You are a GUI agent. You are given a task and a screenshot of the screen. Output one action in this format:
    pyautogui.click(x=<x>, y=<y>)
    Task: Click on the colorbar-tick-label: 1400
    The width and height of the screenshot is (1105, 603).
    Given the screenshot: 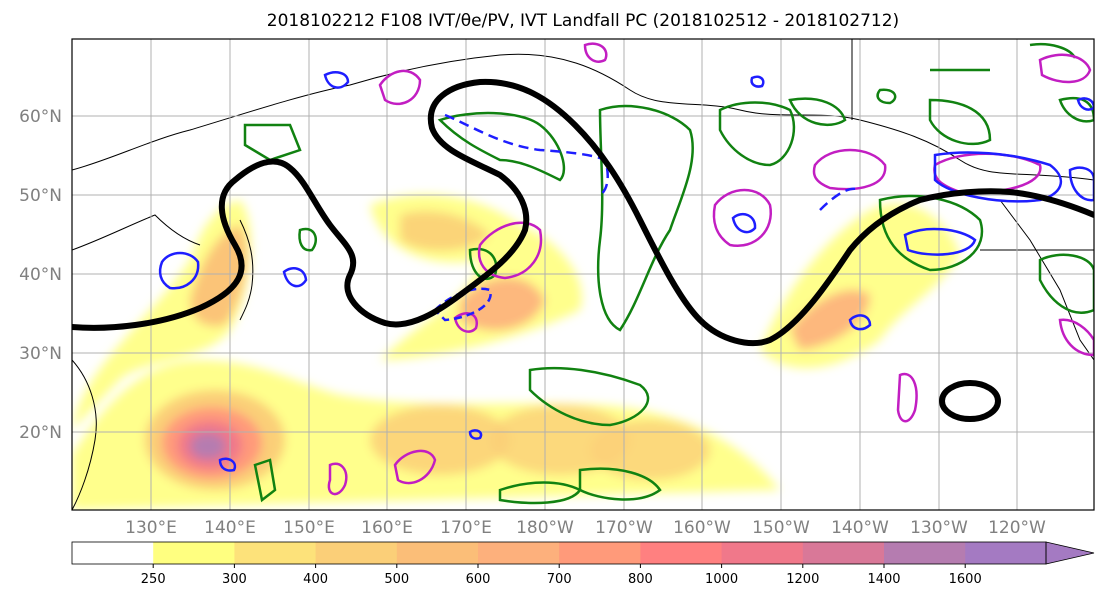 What is the action you would take?
    pyautogui.click(x=883, y=579)
    